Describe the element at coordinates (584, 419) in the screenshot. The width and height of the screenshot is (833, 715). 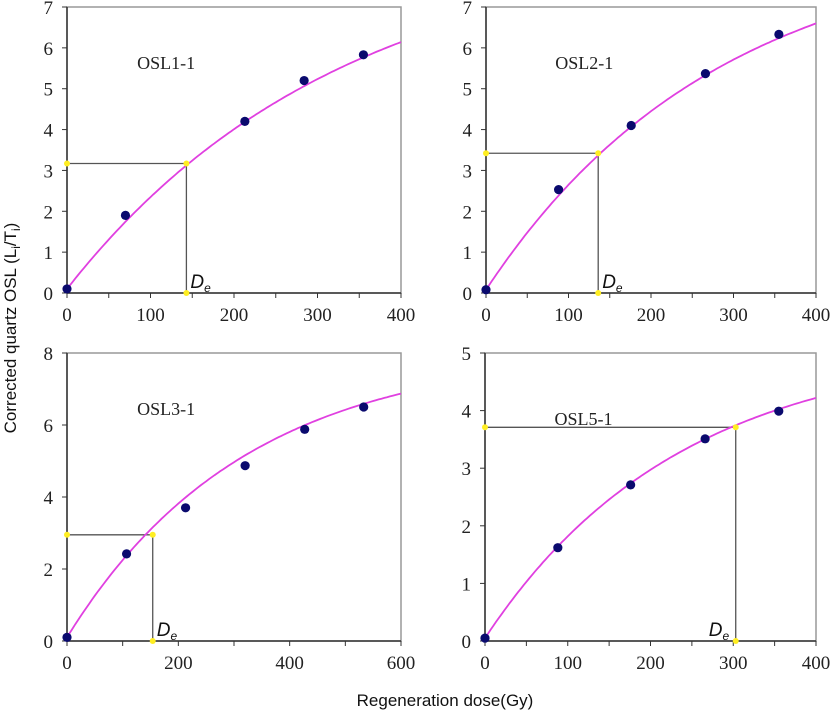
I see `panel-label: OSL5-1` at that location.